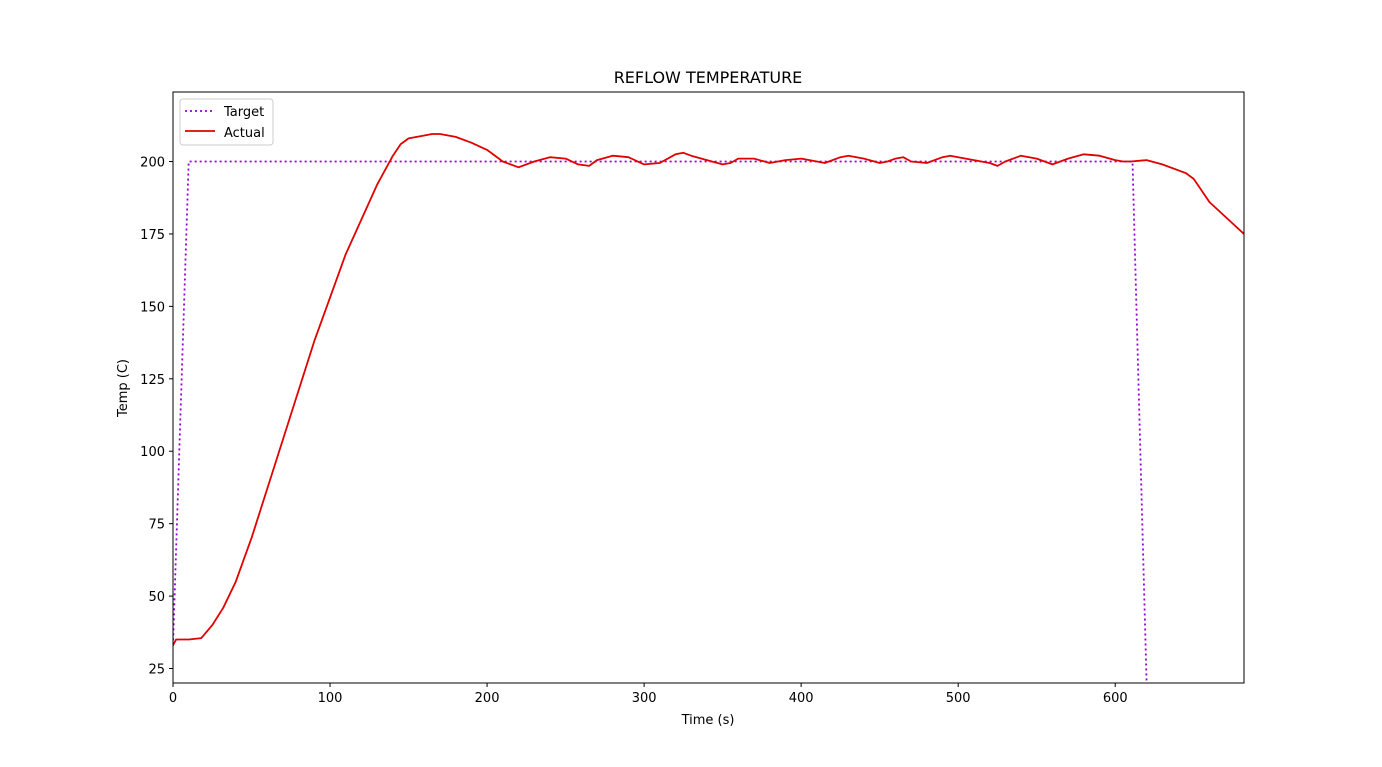 The width and height of the screenshot is (1382, 767). Describe the element at coordinates (152, 380) in the screenshot. I see `y-tick-label: 125` at that location.